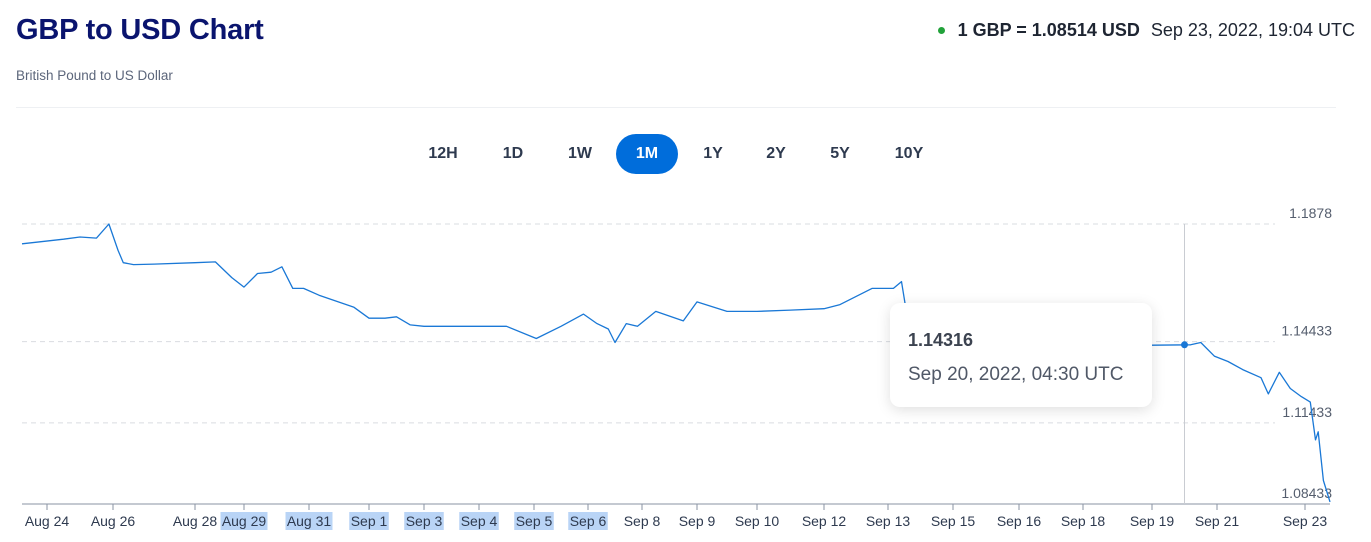 The image size is (1371, 542). What do you see at coordinates (1019, 521) in the screenshot?
I see `x-tick-label: Sep 16` at bounding box center [1019, 521].